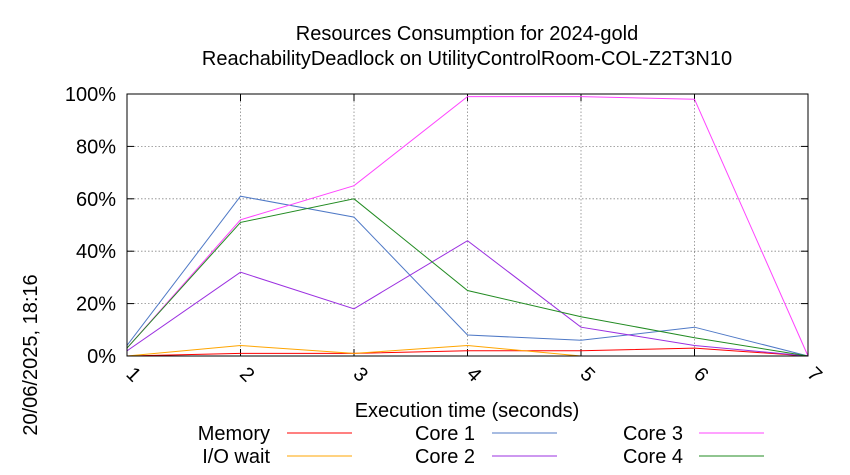 This screenshot has width=850, height=475. I want to click on y-tick-label: 20%, so click(96, 305).